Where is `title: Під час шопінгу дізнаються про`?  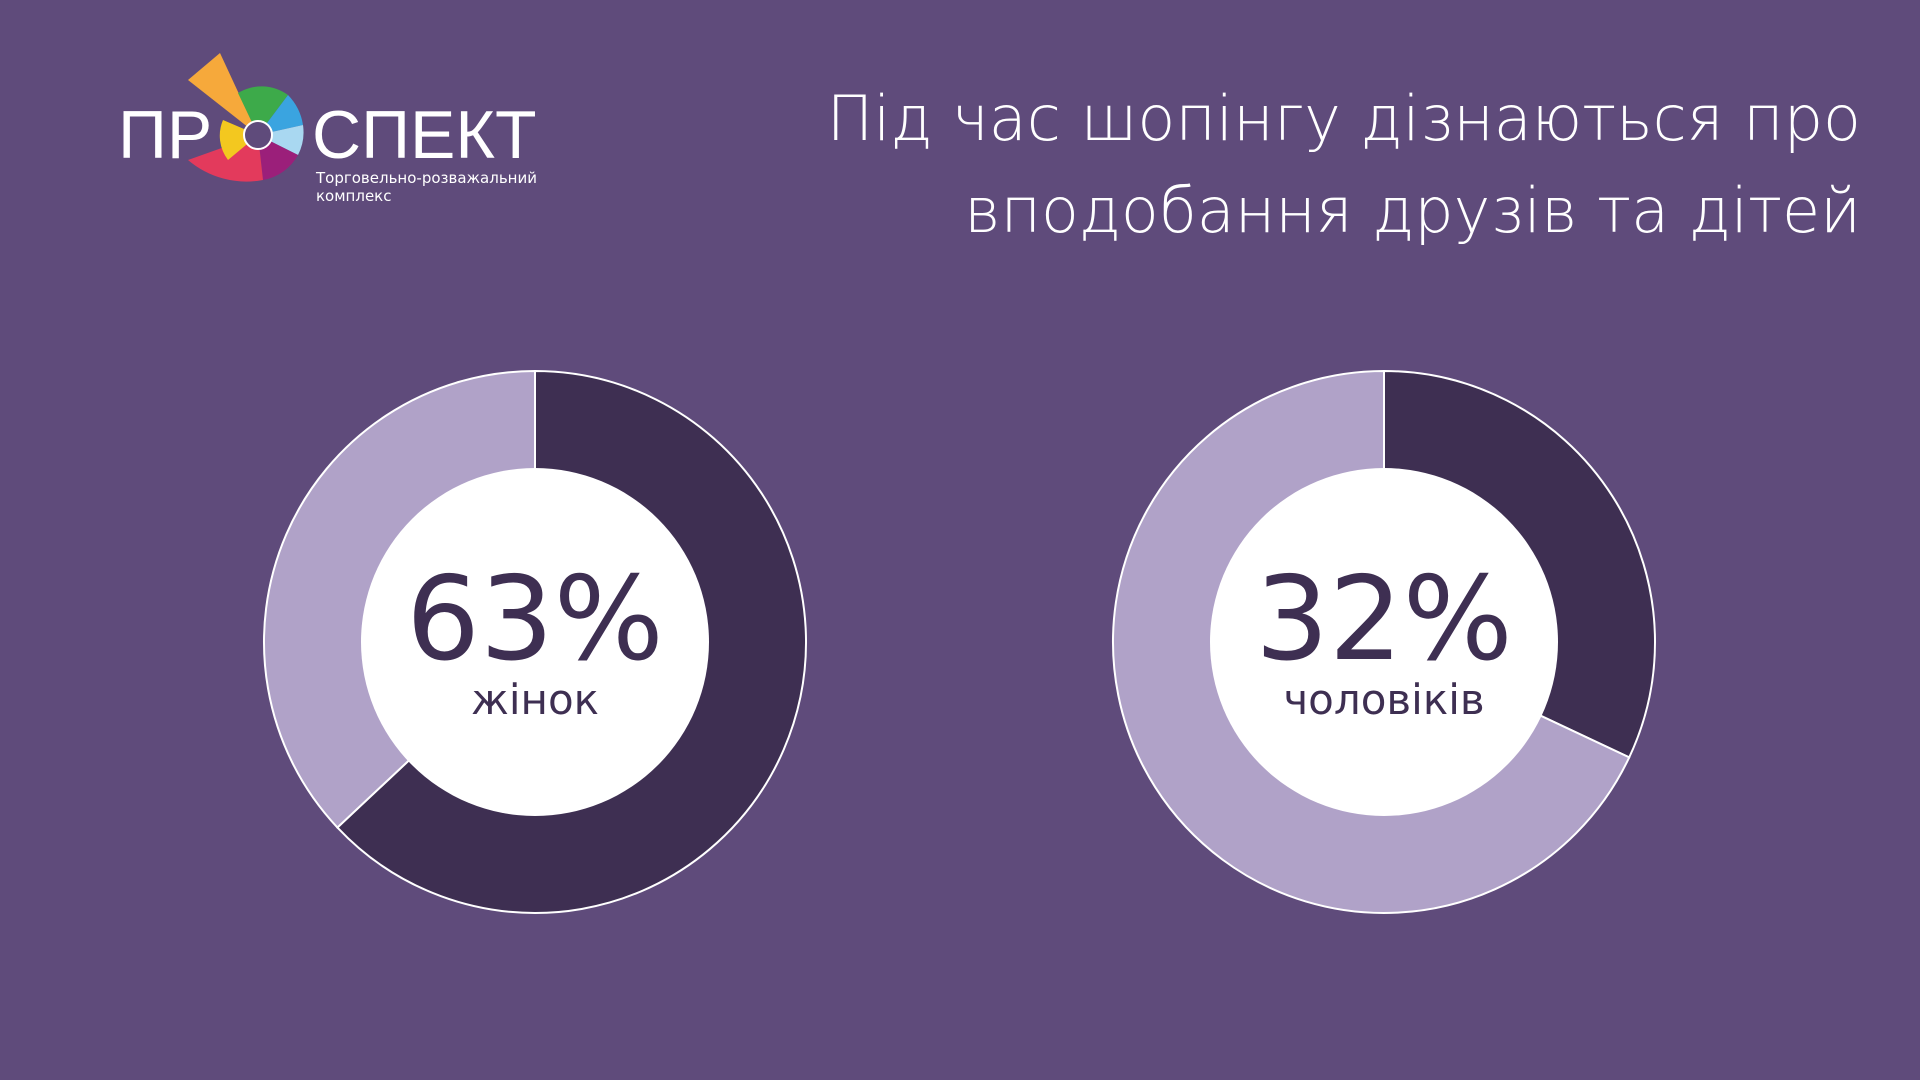 title: Під час шопінгу дізнаються про is located at coordinates (1344, 118).